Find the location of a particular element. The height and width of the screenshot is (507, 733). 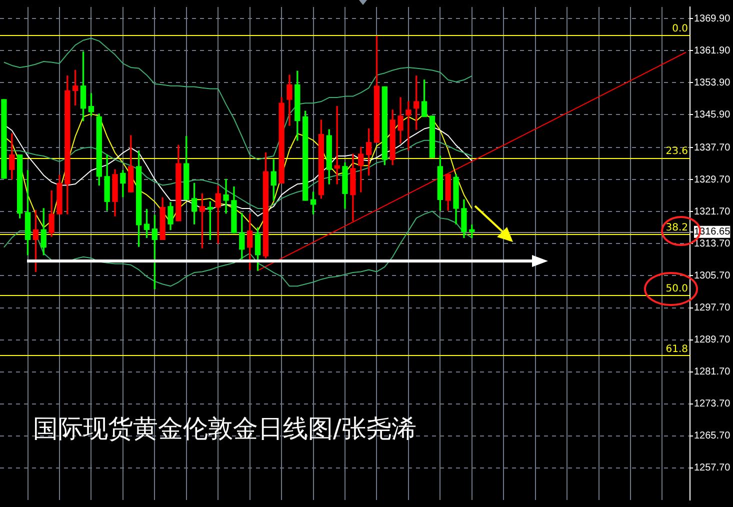

y-tick-label: 1369.90 is located at coordinates (712, 18).